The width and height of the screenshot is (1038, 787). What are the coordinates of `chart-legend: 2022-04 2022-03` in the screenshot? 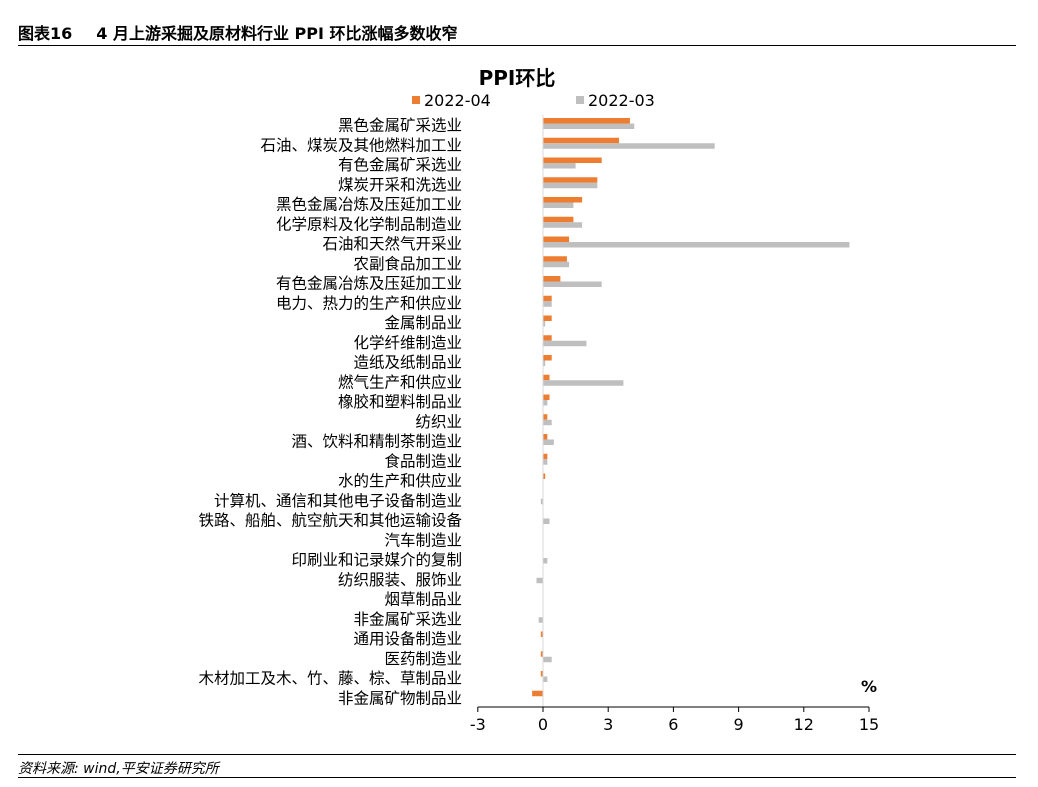 It's located at (533, 100).